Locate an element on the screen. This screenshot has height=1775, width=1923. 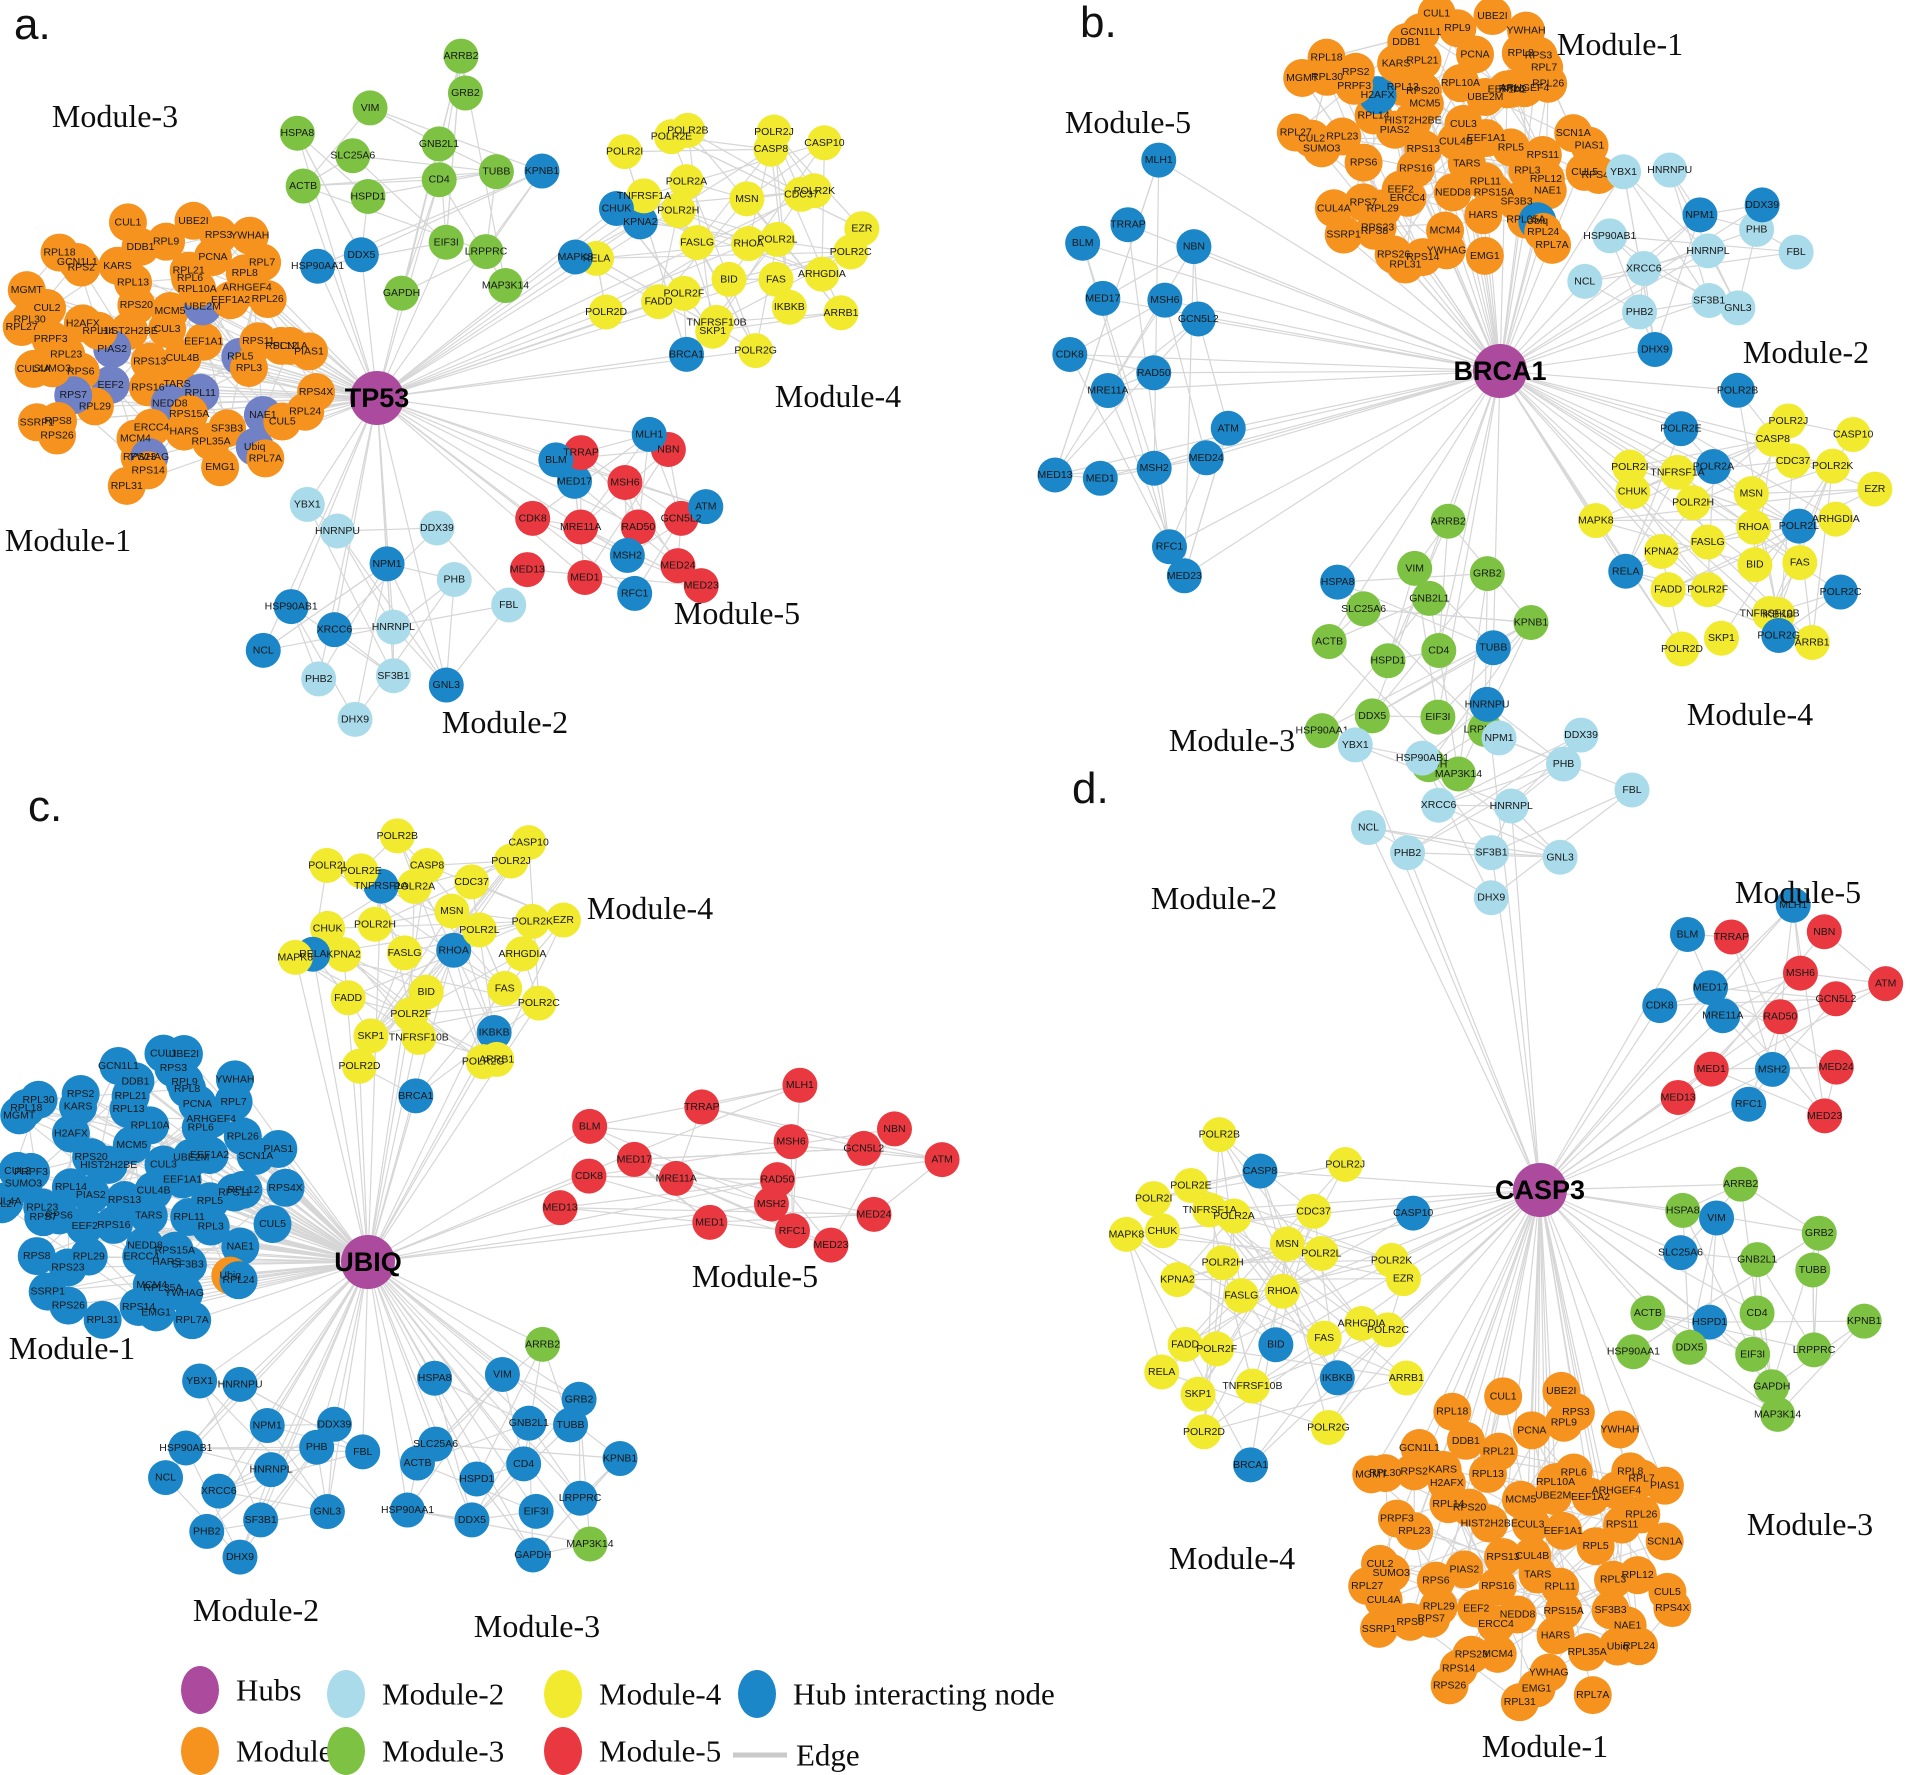
node-MED24 is located at coordinates (1836, 1067).